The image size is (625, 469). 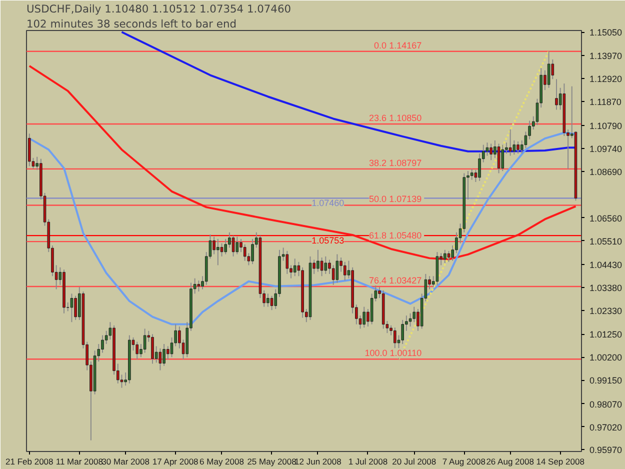 I want to click on x-tick-label: 11 Mar 2008, so click(x=80, y=461).